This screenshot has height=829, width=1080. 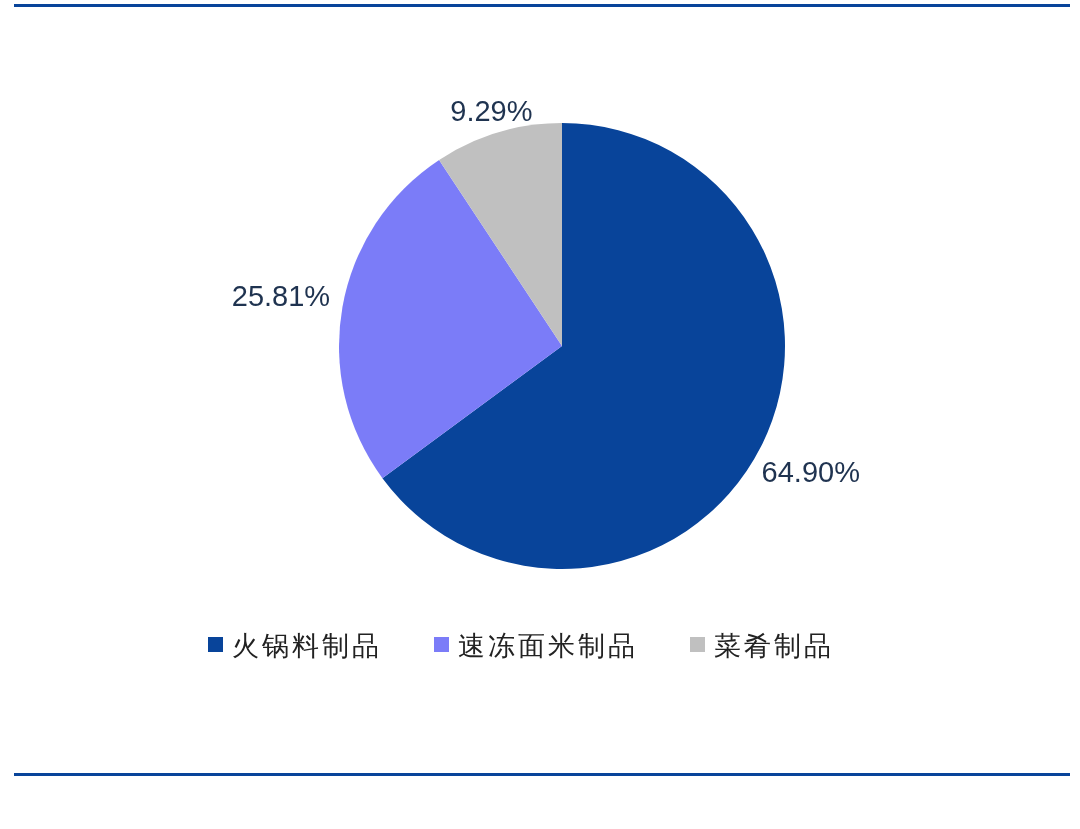 What do you see at coordinates (774, 646) in the screenshot?
I see `legend-label: 菜肴制品` at bounding box center [774, 646].